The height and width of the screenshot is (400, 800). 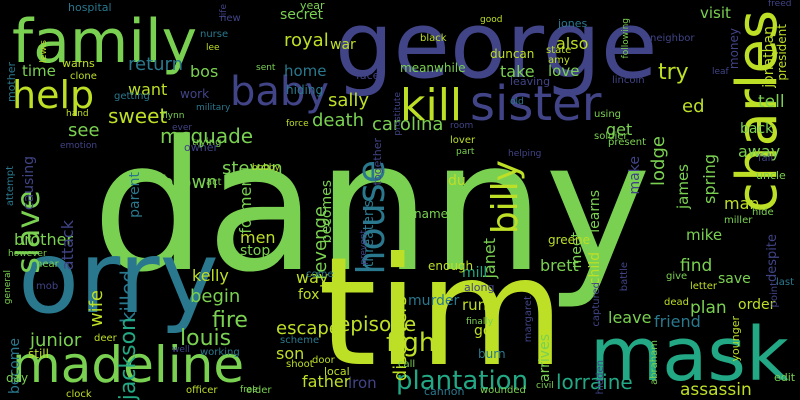 I want to click on word-freed: freed, so click(x=780, y=4).